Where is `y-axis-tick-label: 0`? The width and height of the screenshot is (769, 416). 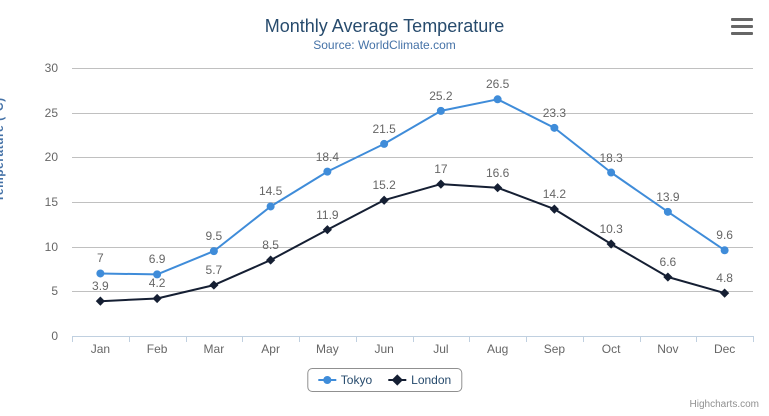
y-axis-tick-label: 0 is located at coordinates (54, 336).